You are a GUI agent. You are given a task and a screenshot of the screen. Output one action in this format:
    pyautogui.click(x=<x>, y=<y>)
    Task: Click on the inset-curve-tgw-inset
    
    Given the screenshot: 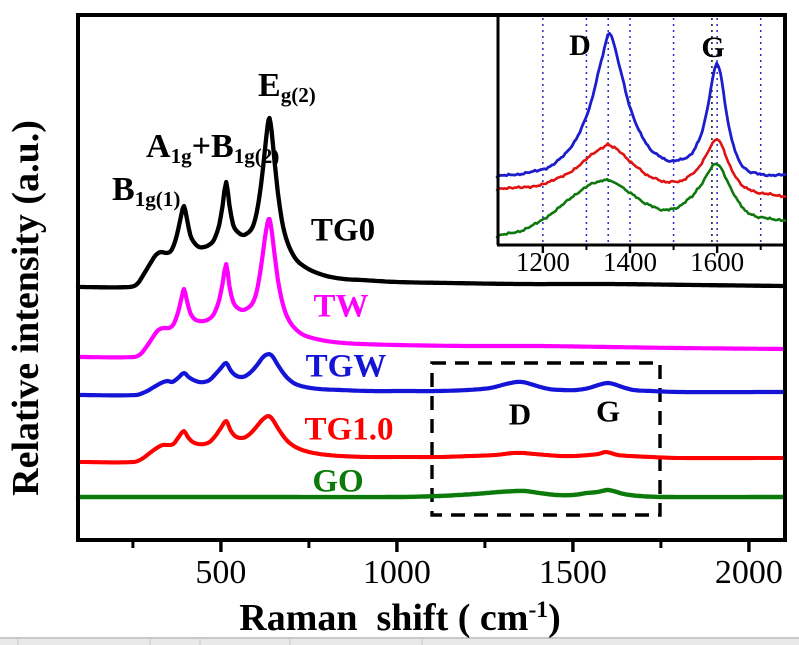 What is the action you would take?
    pyautogui.click(x=641, y=105)
    